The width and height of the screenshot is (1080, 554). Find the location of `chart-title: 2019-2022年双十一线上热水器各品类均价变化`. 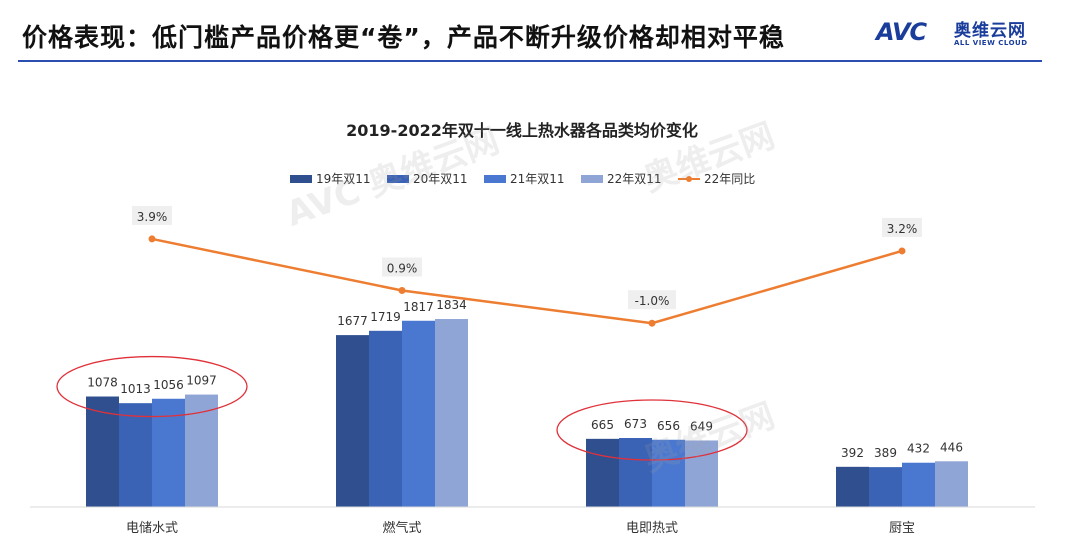

chart-title: 2019-2022年双十一线上热水器各品类均价变化 is located at coordinates (522, 130).